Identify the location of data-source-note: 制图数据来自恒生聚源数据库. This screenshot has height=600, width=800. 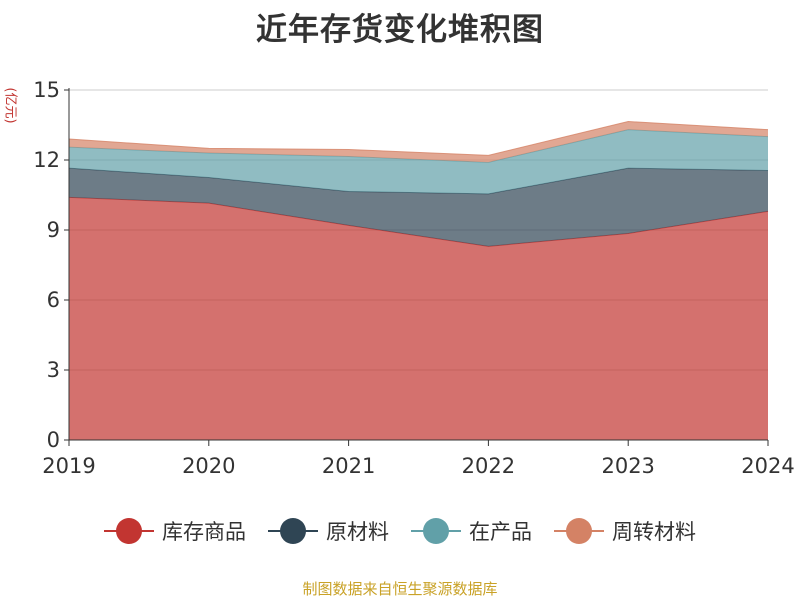
(400, 589).